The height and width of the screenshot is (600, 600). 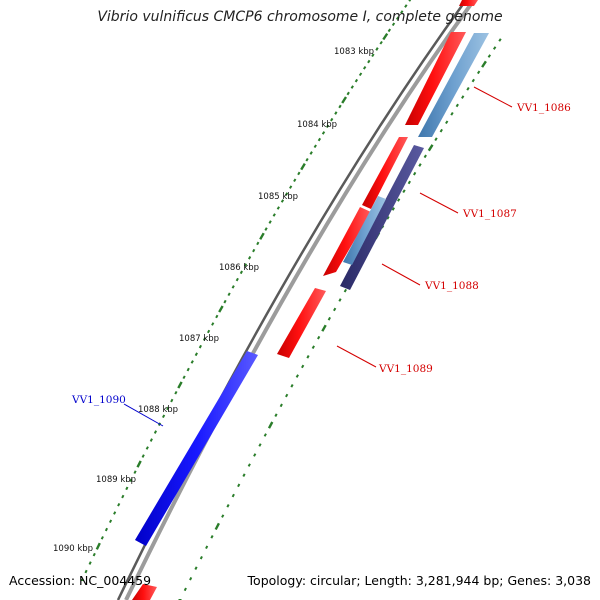 What do you see at coordinates (42, 580) in the screenshot?
I see `accession-label: Accession:` at bounding box center [42, 580].